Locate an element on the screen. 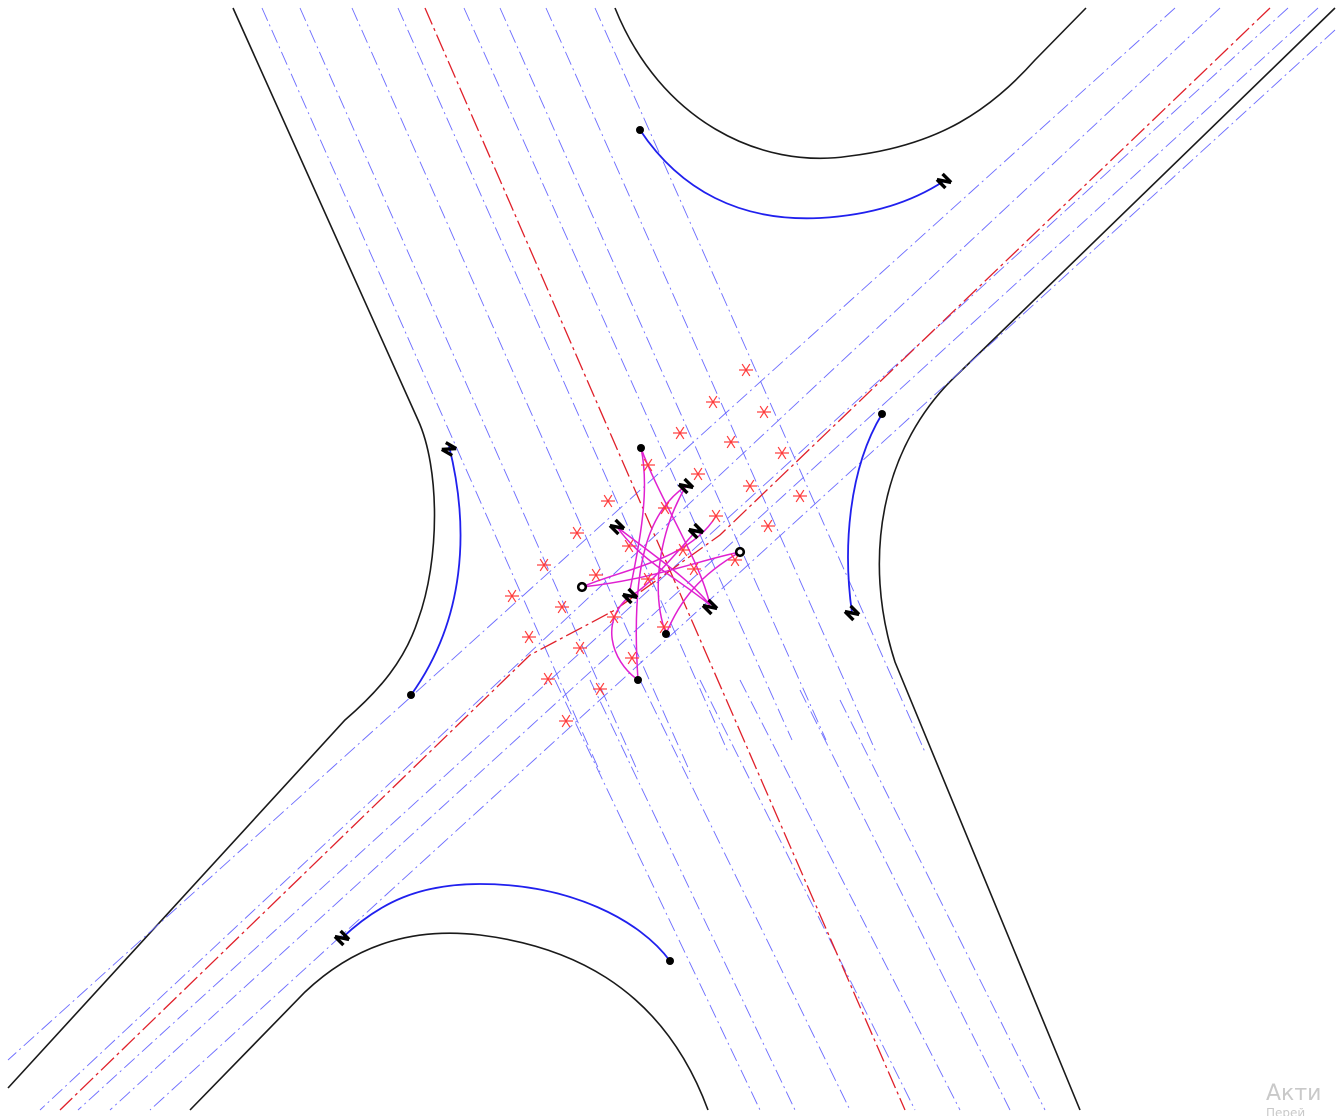 This screenshot has height=1118, width=1343. turn-paths is located at coordinates (661, 564).